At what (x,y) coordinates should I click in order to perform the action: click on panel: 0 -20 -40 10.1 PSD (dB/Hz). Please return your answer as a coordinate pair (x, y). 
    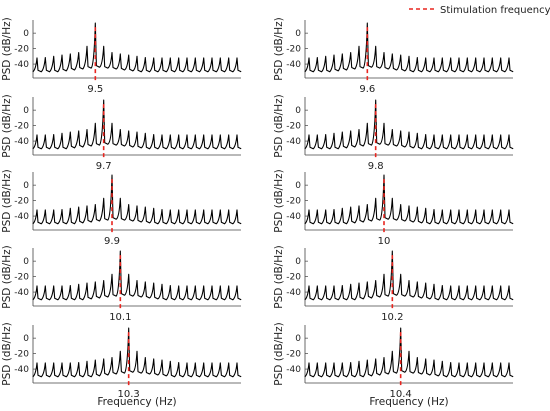
    Looking at the image, I should click on (121, 284).